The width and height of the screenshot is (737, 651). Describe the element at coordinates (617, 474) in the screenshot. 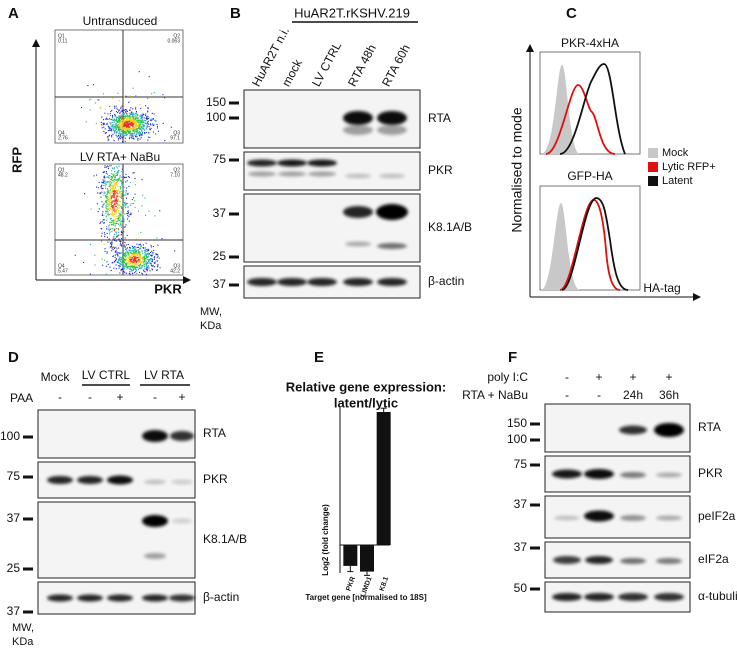

I see `blot` at that location.